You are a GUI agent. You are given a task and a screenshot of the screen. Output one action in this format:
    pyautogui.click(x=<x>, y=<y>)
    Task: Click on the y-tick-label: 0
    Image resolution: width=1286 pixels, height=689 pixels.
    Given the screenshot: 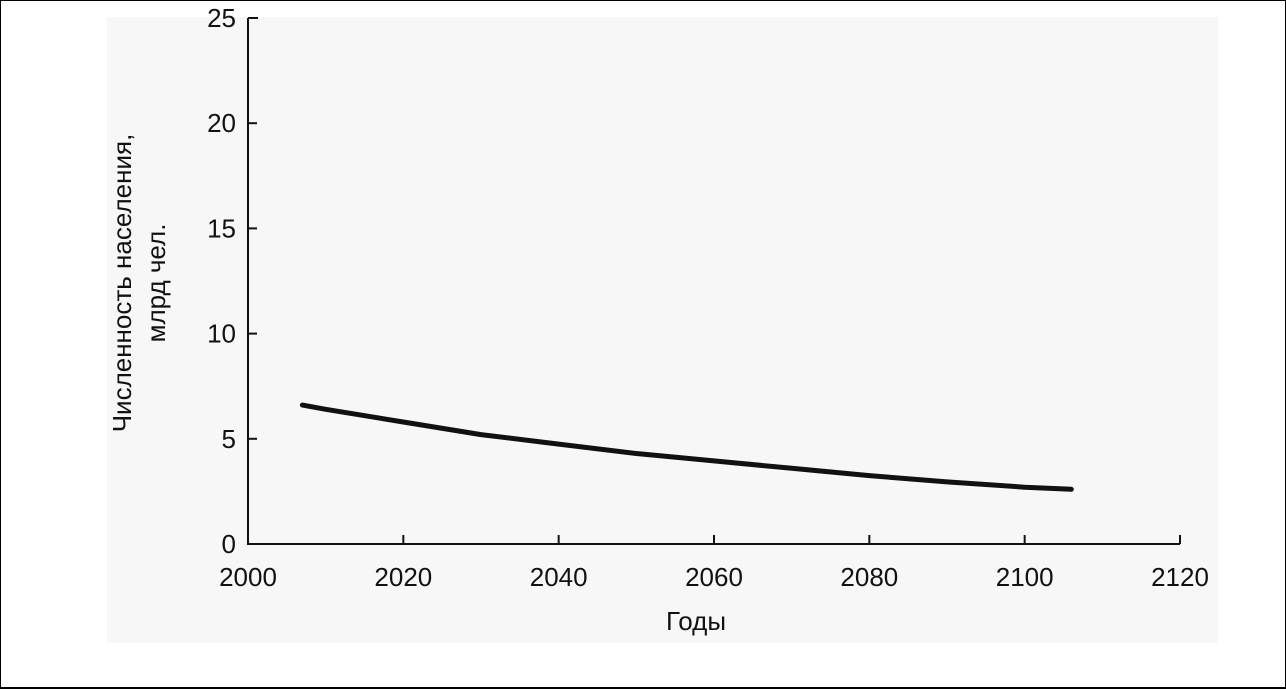 What is the action you would take?
    pyautogui.click(x=229, y=544)
    